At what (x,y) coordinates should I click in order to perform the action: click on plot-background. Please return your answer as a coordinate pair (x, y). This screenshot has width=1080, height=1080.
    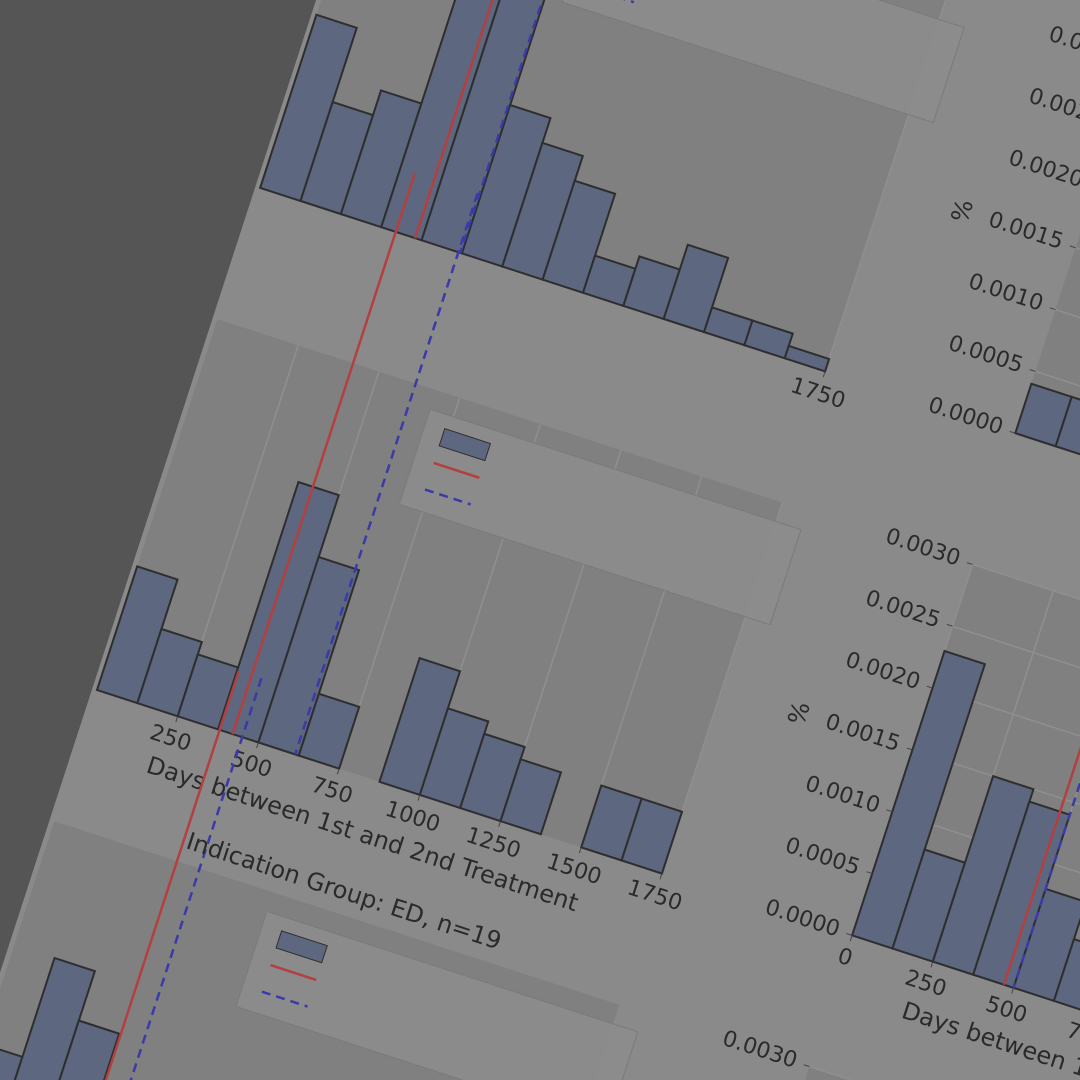
    Looking at the image, I should click on (310, 950).